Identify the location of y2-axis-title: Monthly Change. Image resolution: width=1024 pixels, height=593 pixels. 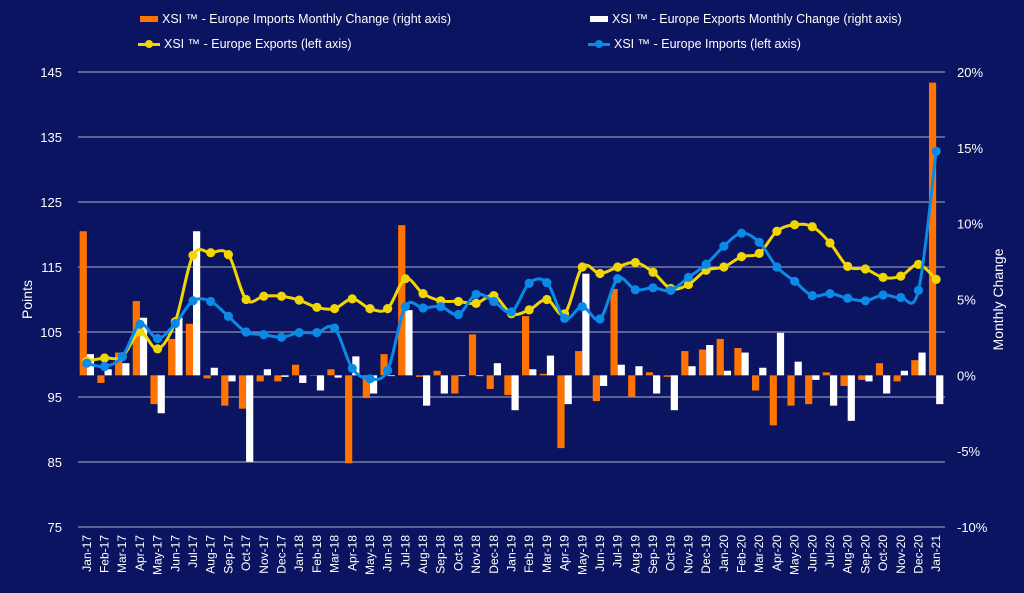
(998, 299).